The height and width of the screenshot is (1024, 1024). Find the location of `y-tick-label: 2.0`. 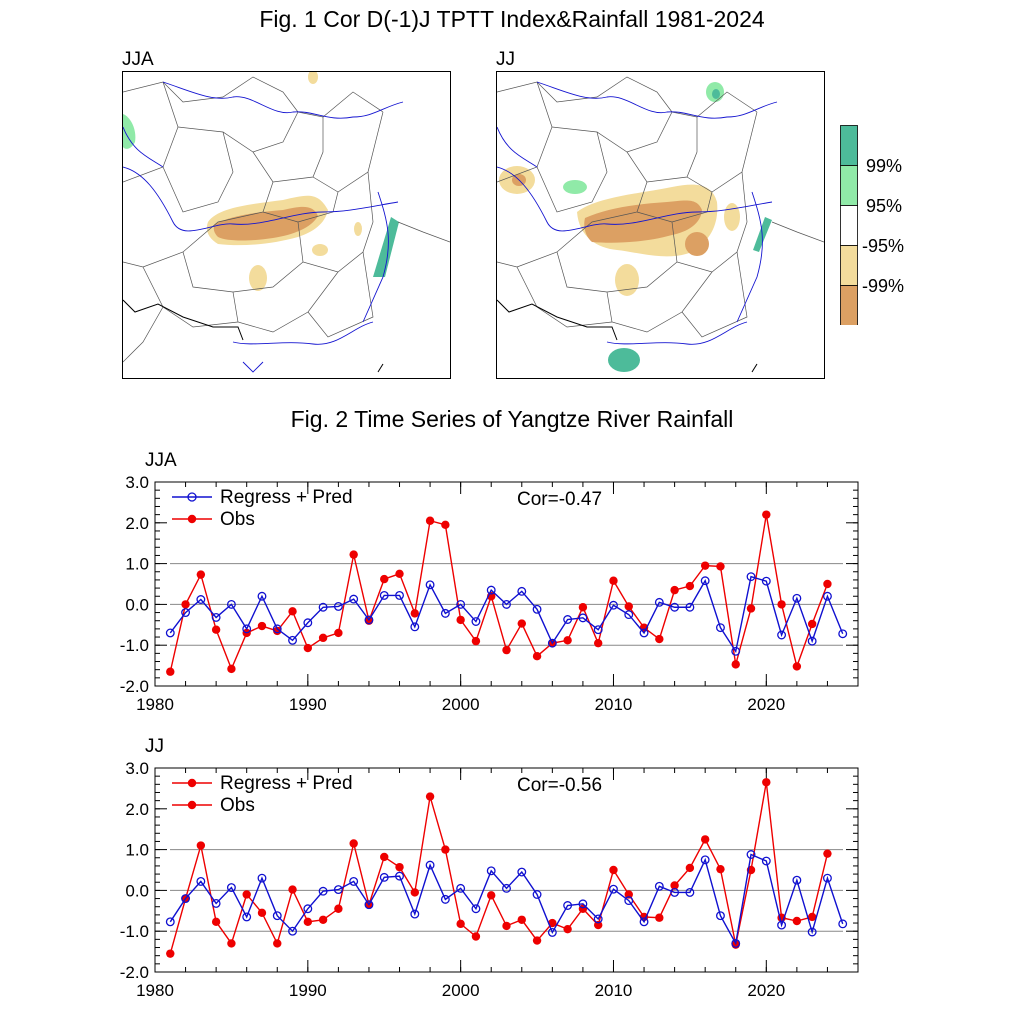

y-tick-label: 2.0 is located at coordinates (137, 523).